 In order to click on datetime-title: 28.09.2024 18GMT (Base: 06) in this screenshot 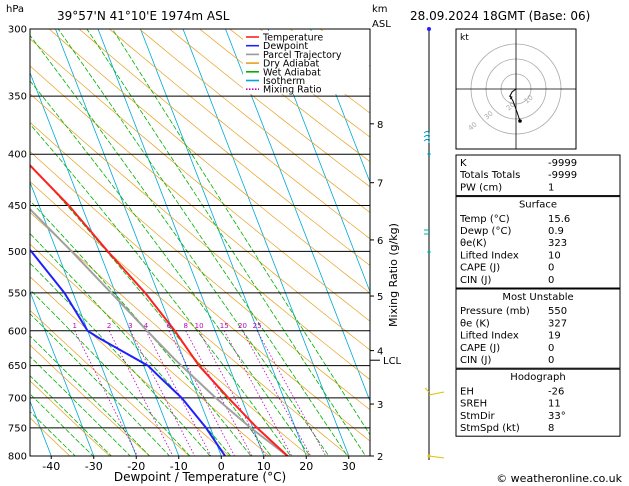, I will do `click(500, 16)`.